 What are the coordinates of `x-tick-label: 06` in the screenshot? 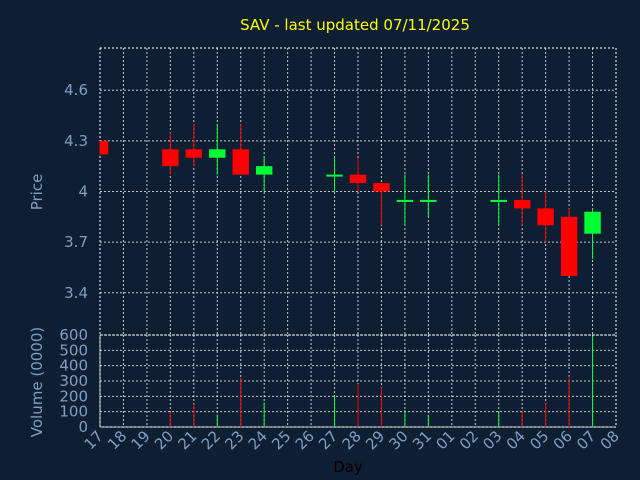 It's located at (563, 440).